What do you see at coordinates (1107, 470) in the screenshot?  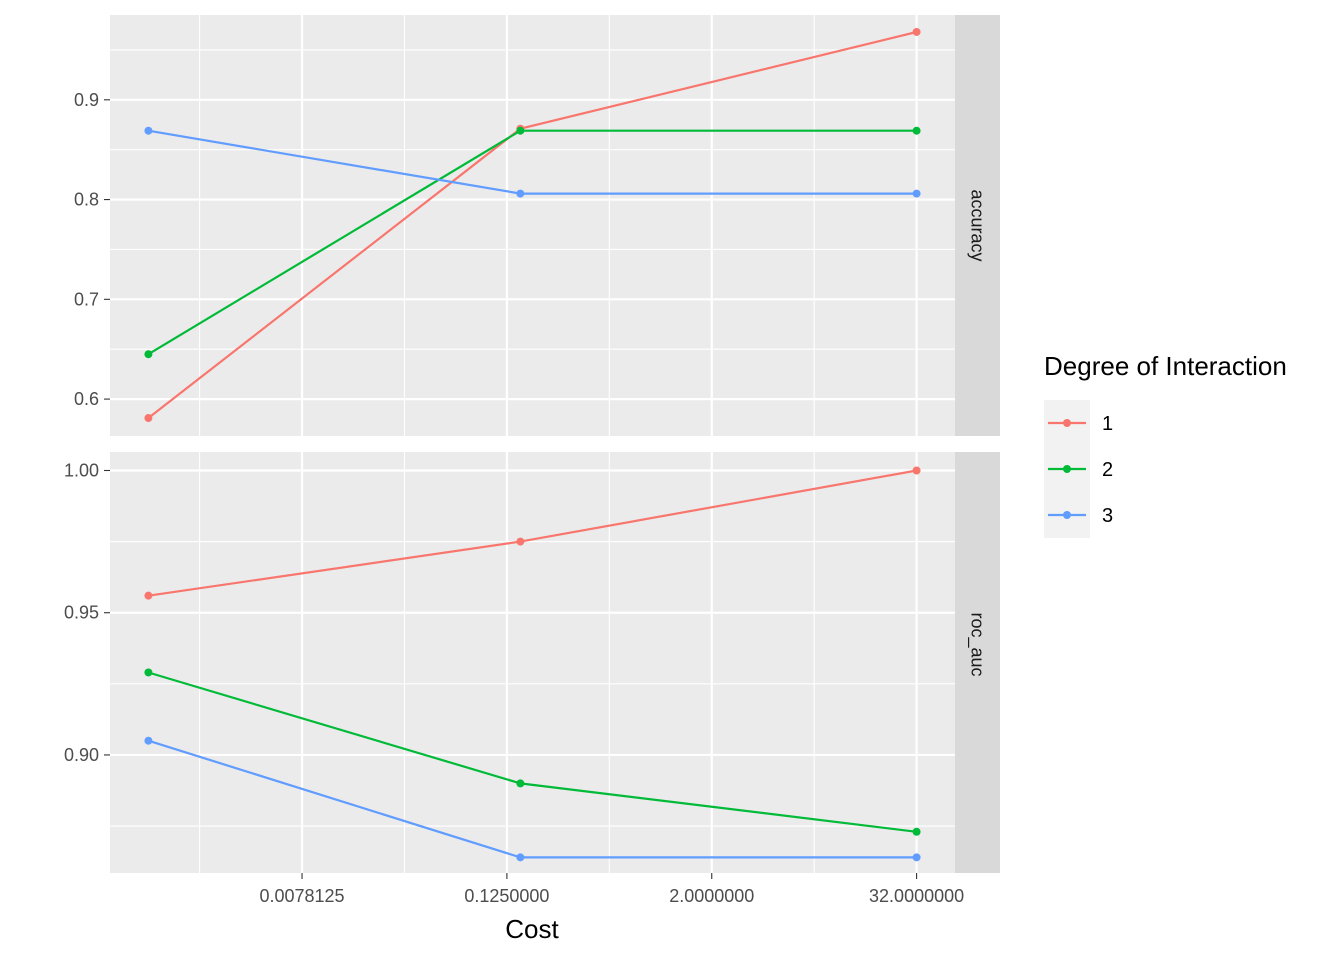 I see `legend-label: 2` at bounding box center [1107, 470].